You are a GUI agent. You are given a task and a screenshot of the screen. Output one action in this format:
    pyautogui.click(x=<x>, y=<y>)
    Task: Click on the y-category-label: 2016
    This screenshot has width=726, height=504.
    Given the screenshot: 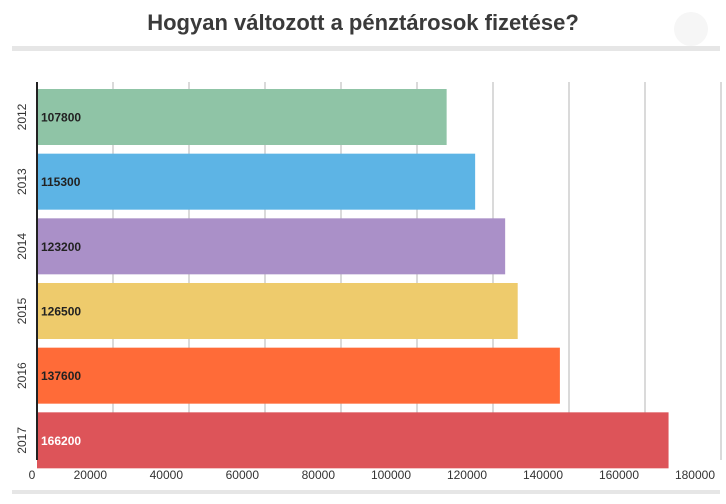 What is the action you would take?
    pyautogui.click(x=22, y=375)
    